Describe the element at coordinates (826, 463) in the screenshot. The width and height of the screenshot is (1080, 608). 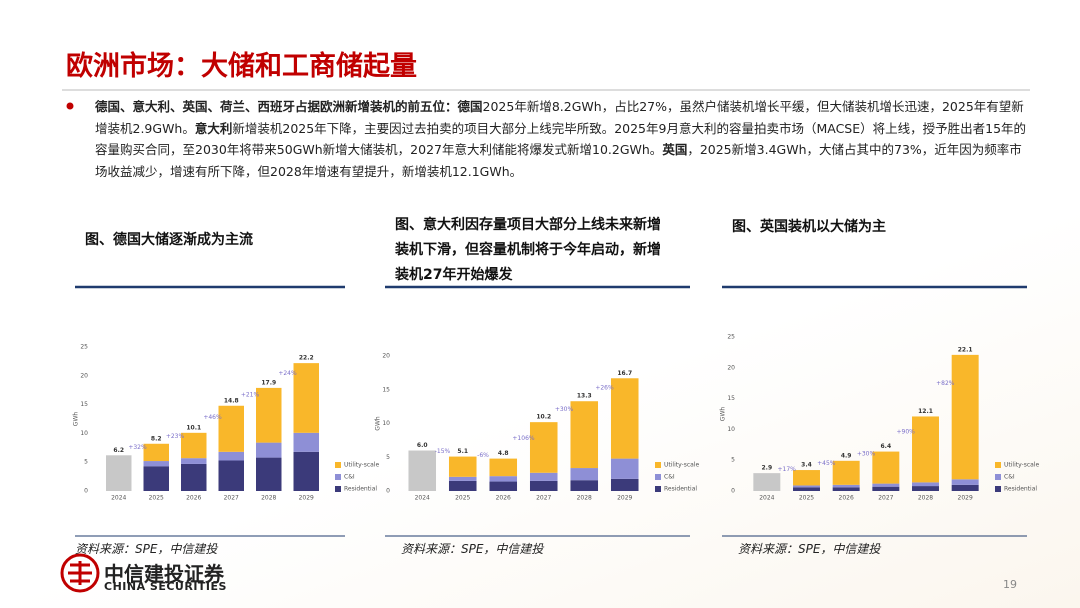
I see `growth-label: +45%` at that location.